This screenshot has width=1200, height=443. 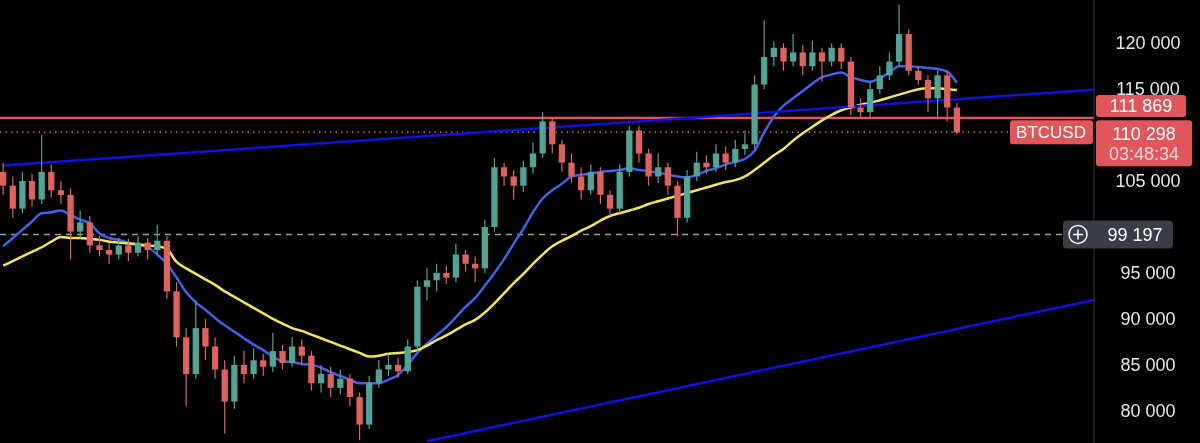 I want to click on text: 03:48:34, so click(x=1144, y=153).